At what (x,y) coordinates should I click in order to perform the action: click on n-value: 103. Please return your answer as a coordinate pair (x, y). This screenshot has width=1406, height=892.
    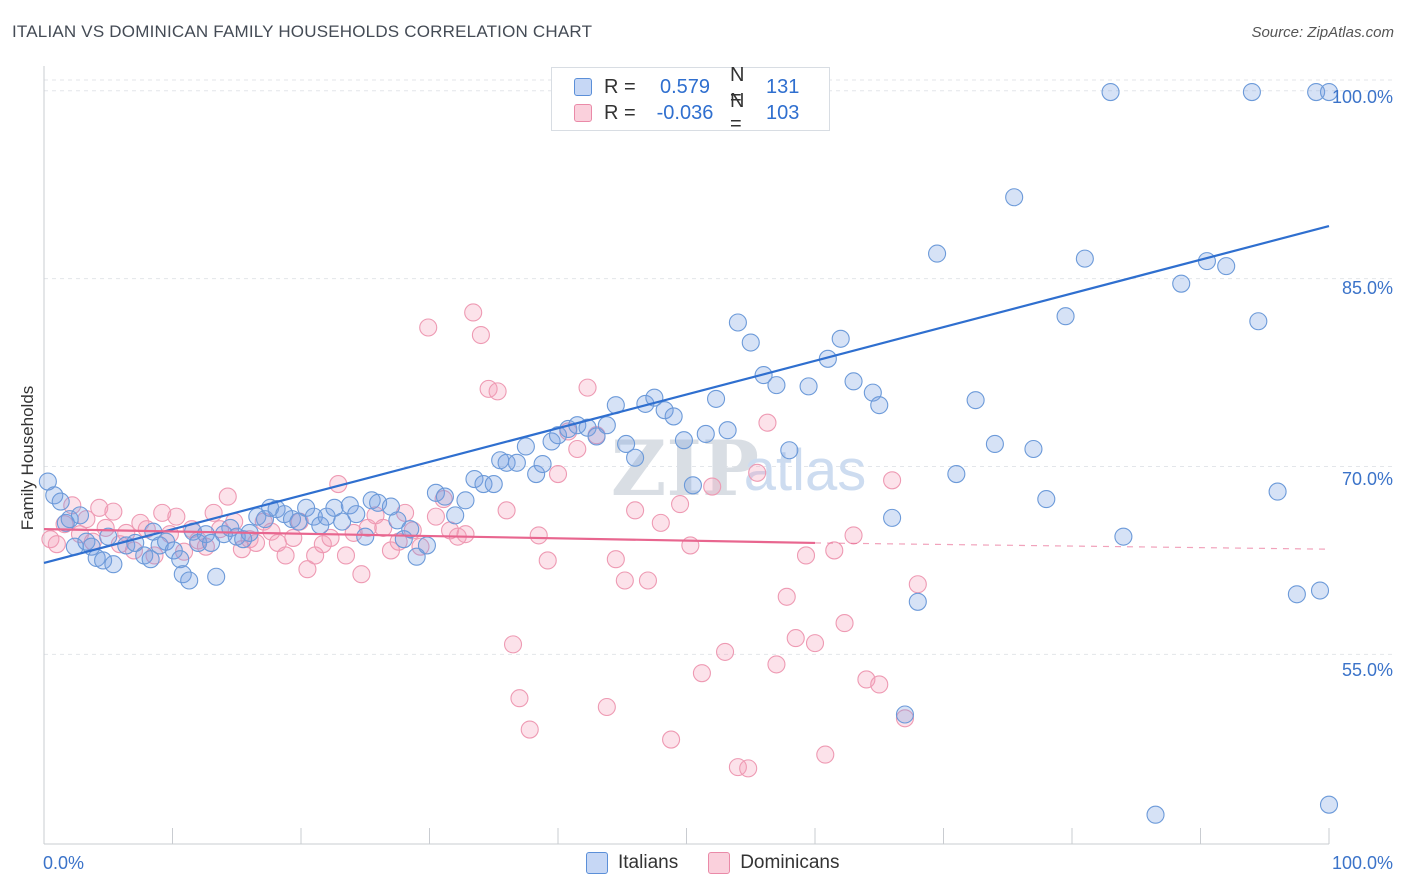
    Looking at the image, I should click on (783, 112).